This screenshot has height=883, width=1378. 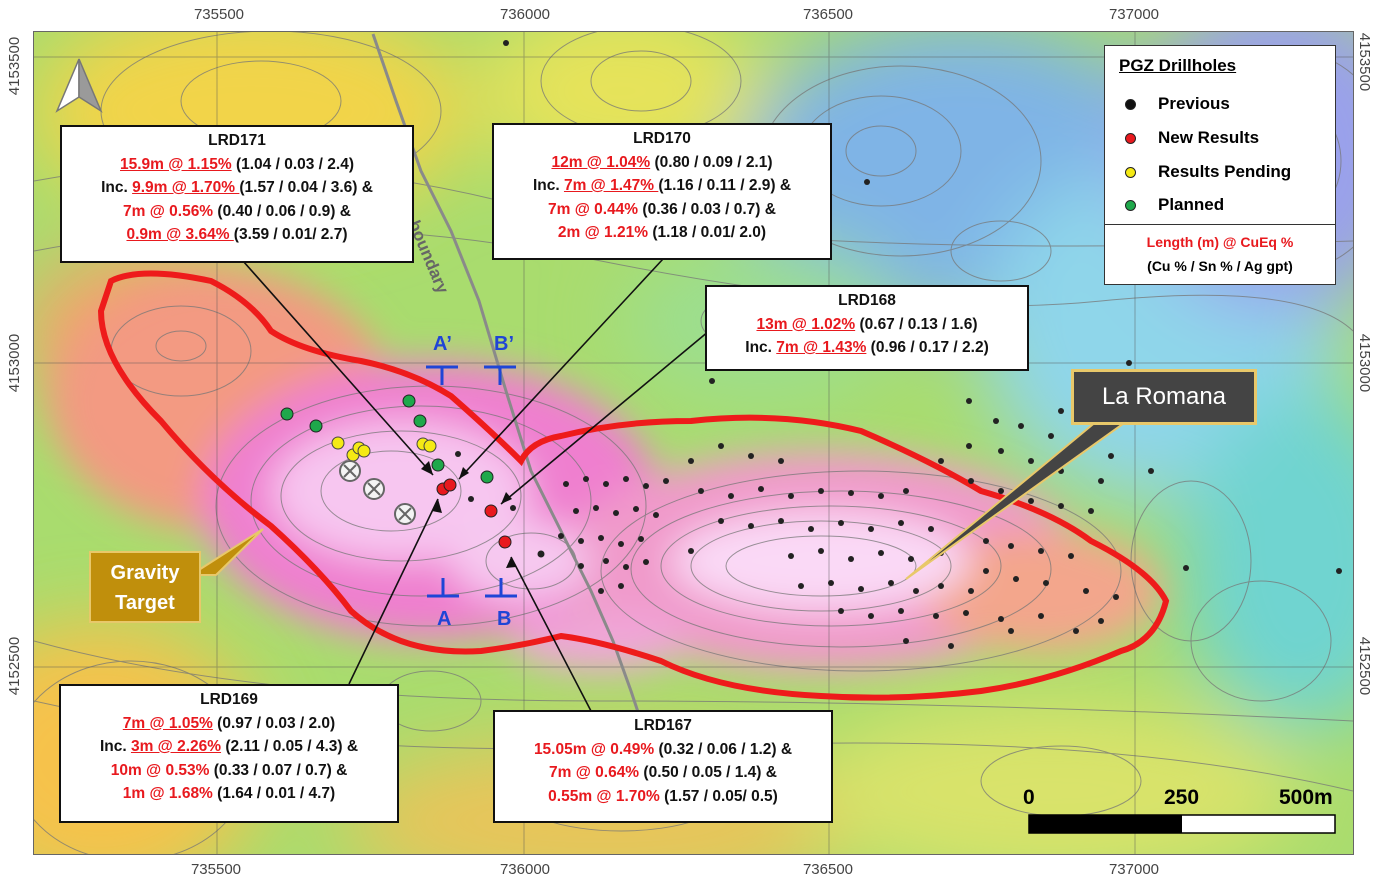 I want to click on scale-label-250: 250, so click(x=1182, y=797).